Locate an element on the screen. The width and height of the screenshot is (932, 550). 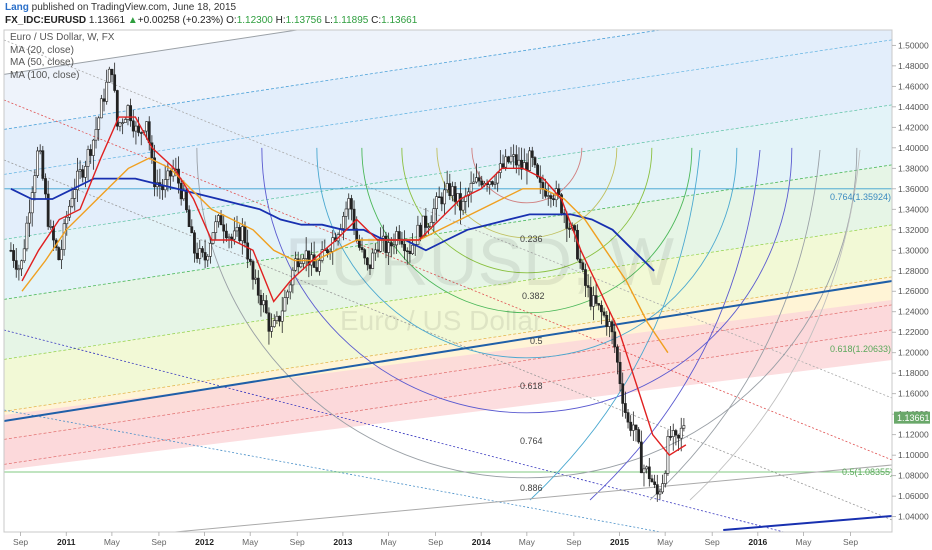
x-tick-label: 2011 is located at coordinates (66, 542).